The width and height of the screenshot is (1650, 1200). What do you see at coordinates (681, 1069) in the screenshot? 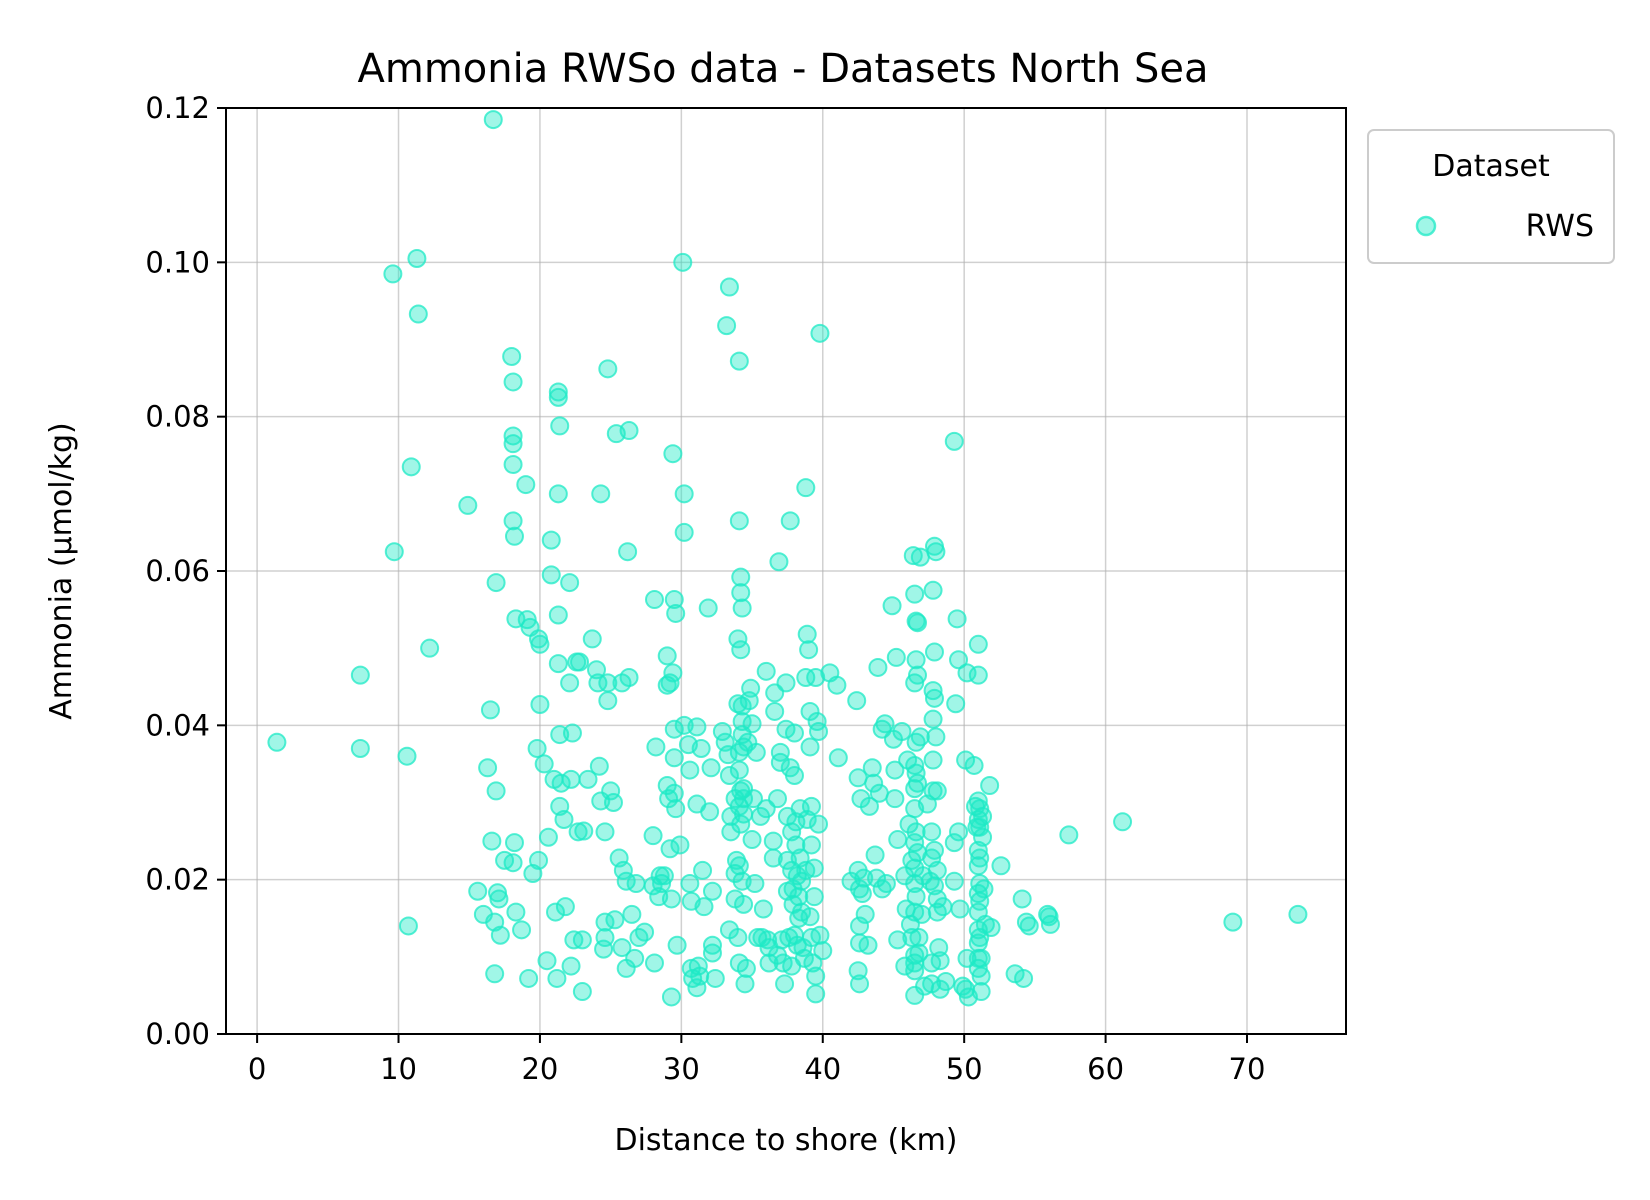
I see `x-tick-label: 30` at bounding box center [681, 1069].